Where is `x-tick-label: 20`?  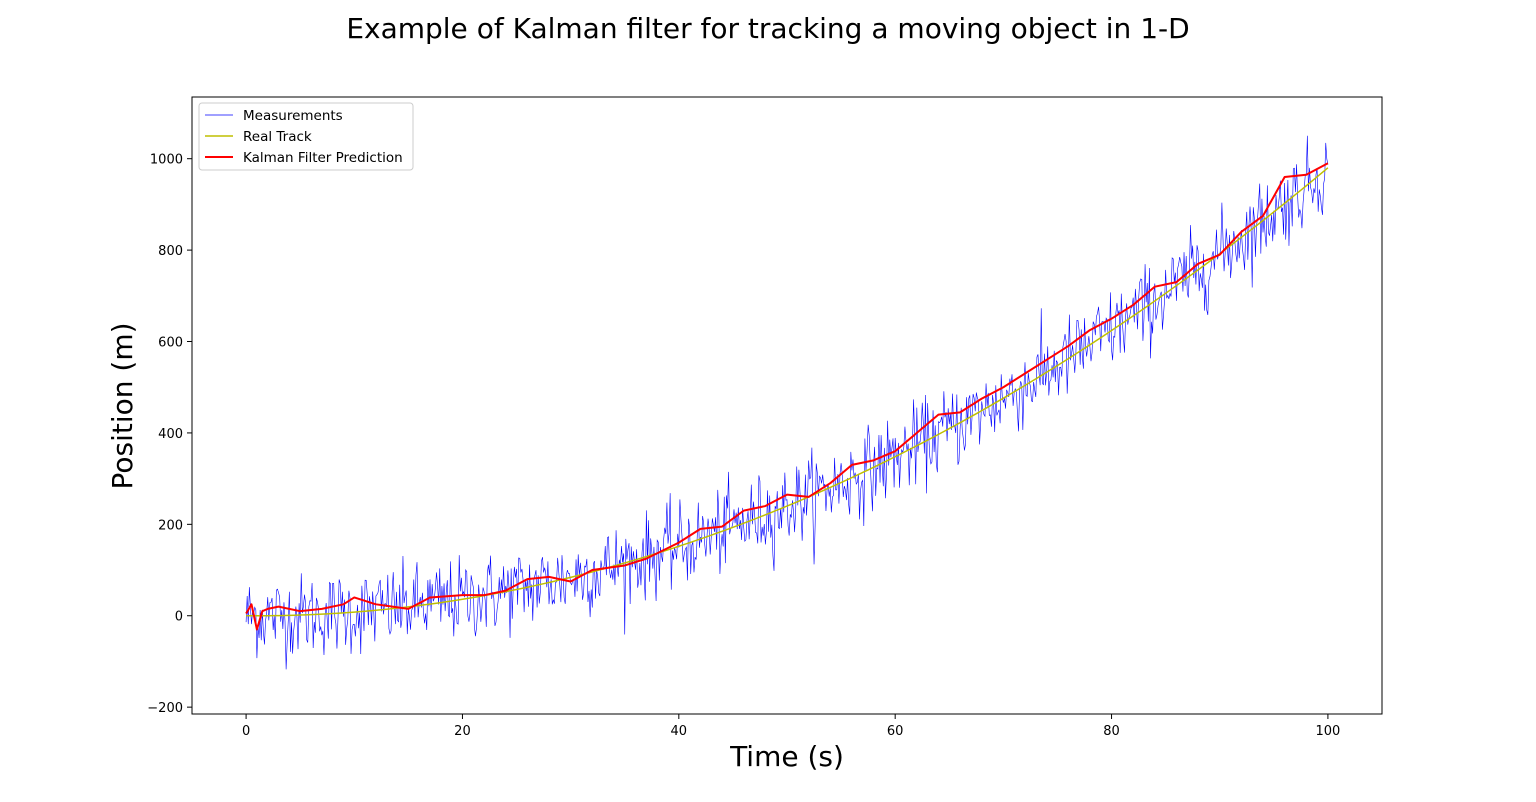 x-tick-label: 20 is located at coordinates (462, 731).